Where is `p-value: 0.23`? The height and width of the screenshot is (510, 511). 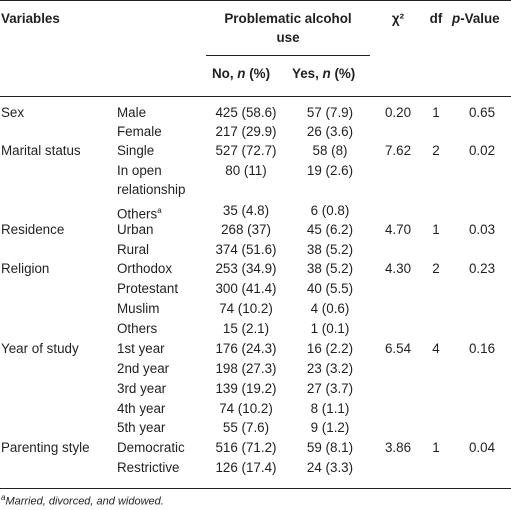
p-value: 0.23 is located at coordinates (482, 268).